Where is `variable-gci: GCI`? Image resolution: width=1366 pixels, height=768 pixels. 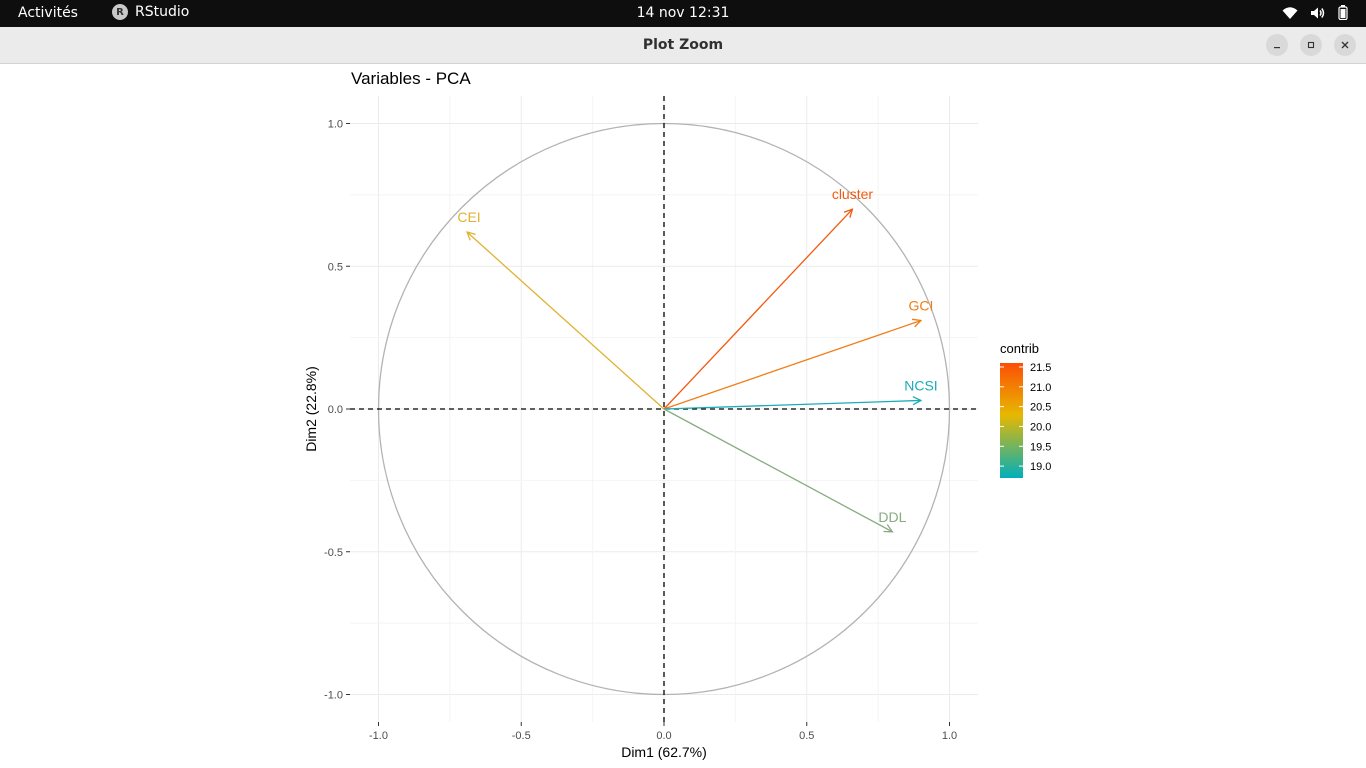 variable-gci: GCI is located at coordinates (798, 353).